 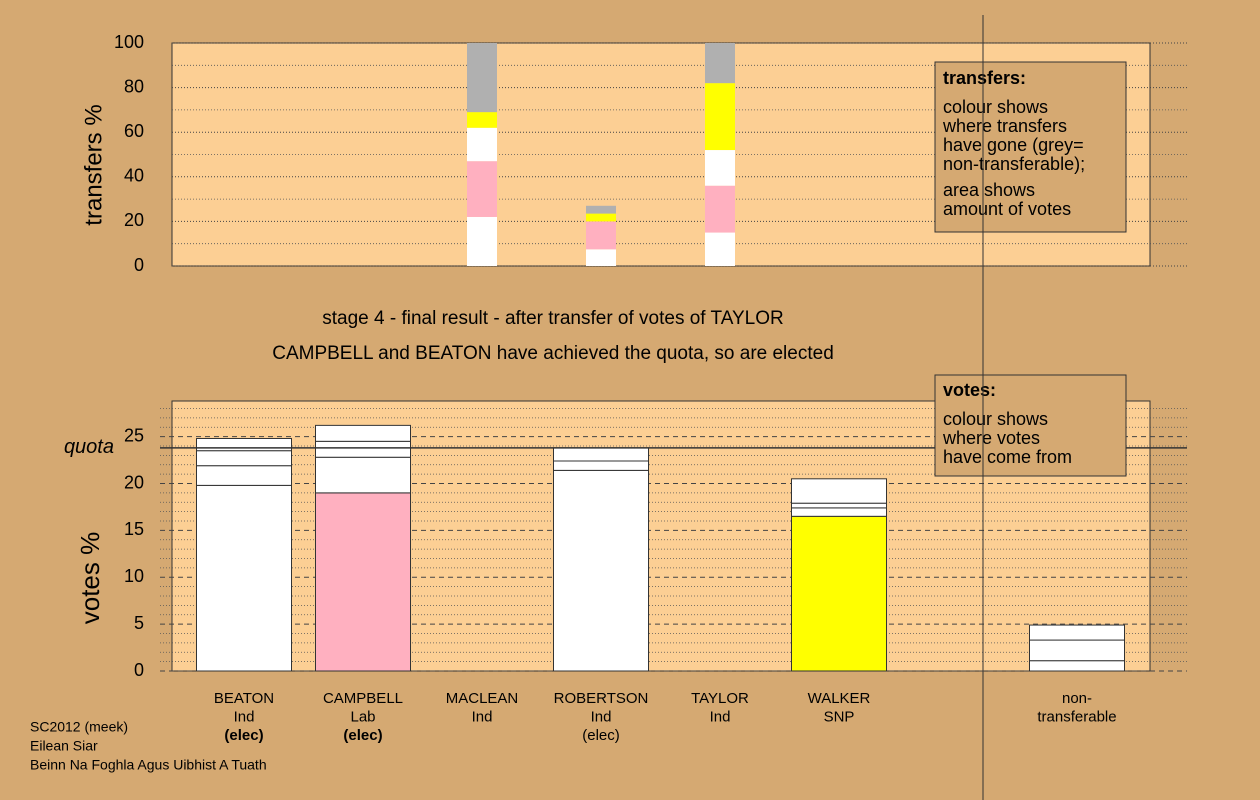 I want to click on footer: Beinn Na Foghla Agus Uibhist A Tuath, so click(x=148, y=765).